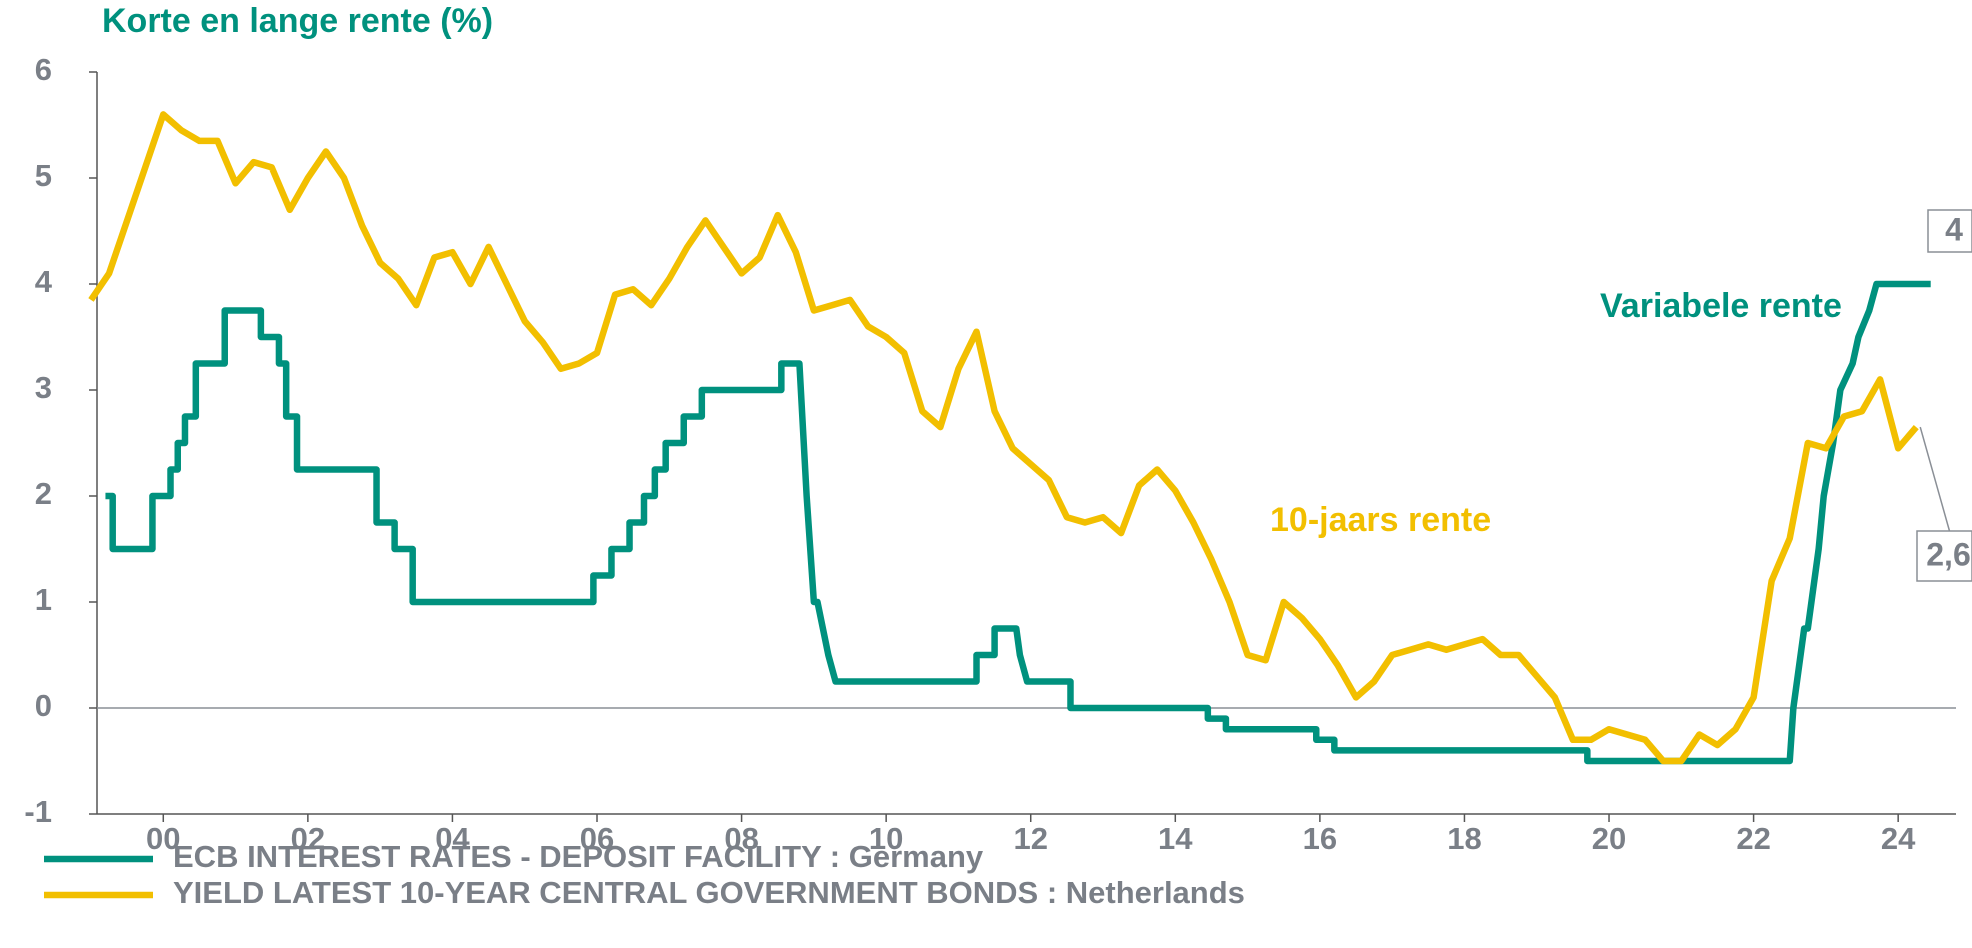  What do you see at coordinates (43, 175) in the screenshot?
I see `y-tick-label: 5` at bounding box center [43, 175].